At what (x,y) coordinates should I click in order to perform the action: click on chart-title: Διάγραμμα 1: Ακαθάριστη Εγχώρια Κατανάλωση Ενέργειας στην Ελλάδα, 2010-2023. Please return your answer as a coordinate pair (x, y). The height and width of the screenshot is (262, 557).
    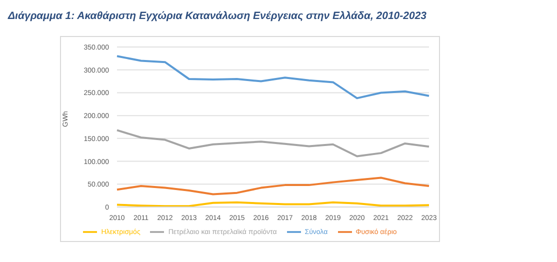
    Looking at the image, I should click on (218, 15).